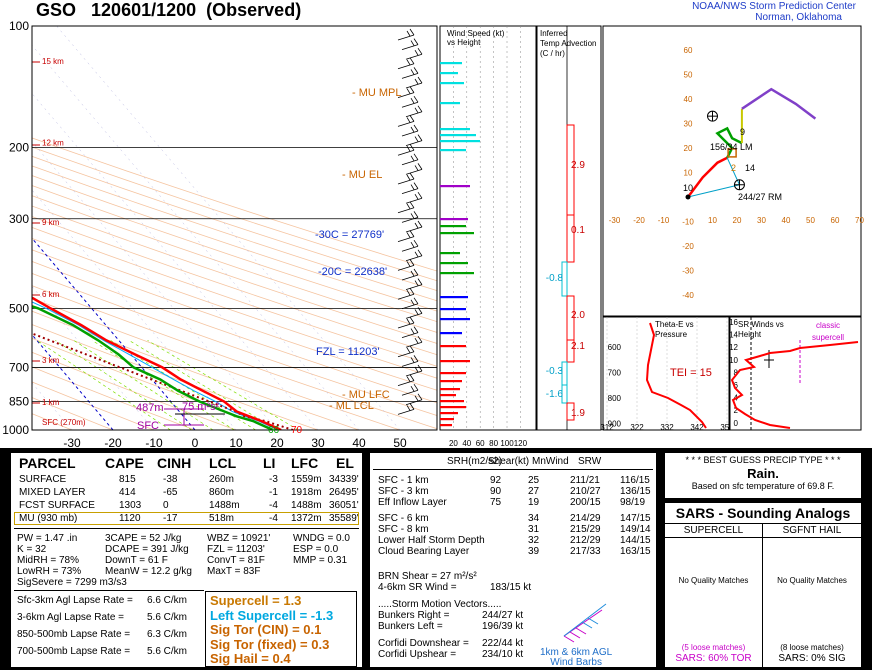 This screenshot has height=670, width=872. What do you see at coordinates (639, 220) in the screenshot?
I see `hodo-x-tick: -20` at bounding box center [639, 220].